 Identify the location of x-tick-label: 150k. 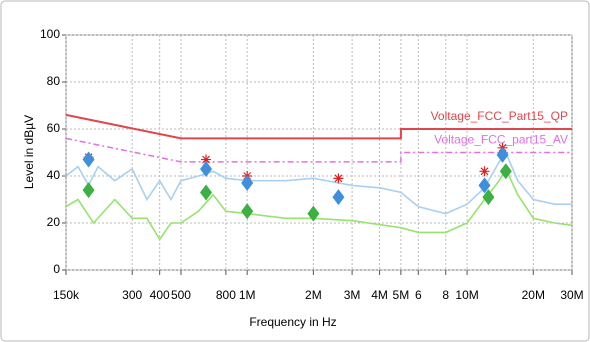
(66, 295).